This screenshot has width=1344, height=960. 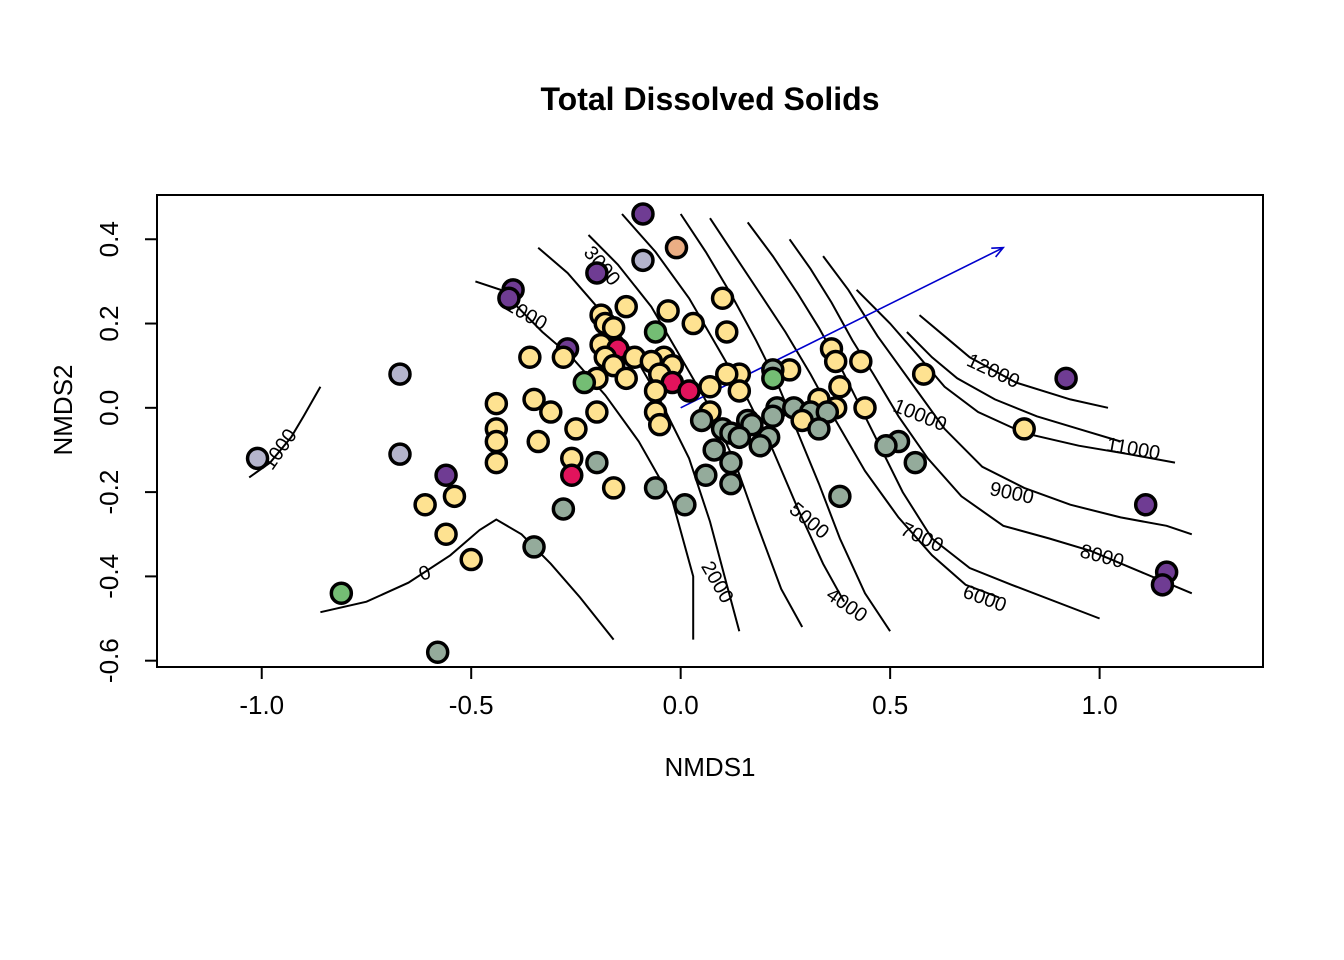 What do you see at coordinates (126, 452) in the screenshot?
I see `y-axis: -0.6 -0.4 -0.2 0.0 0.2 0.4` at bounding box center [126, 452].